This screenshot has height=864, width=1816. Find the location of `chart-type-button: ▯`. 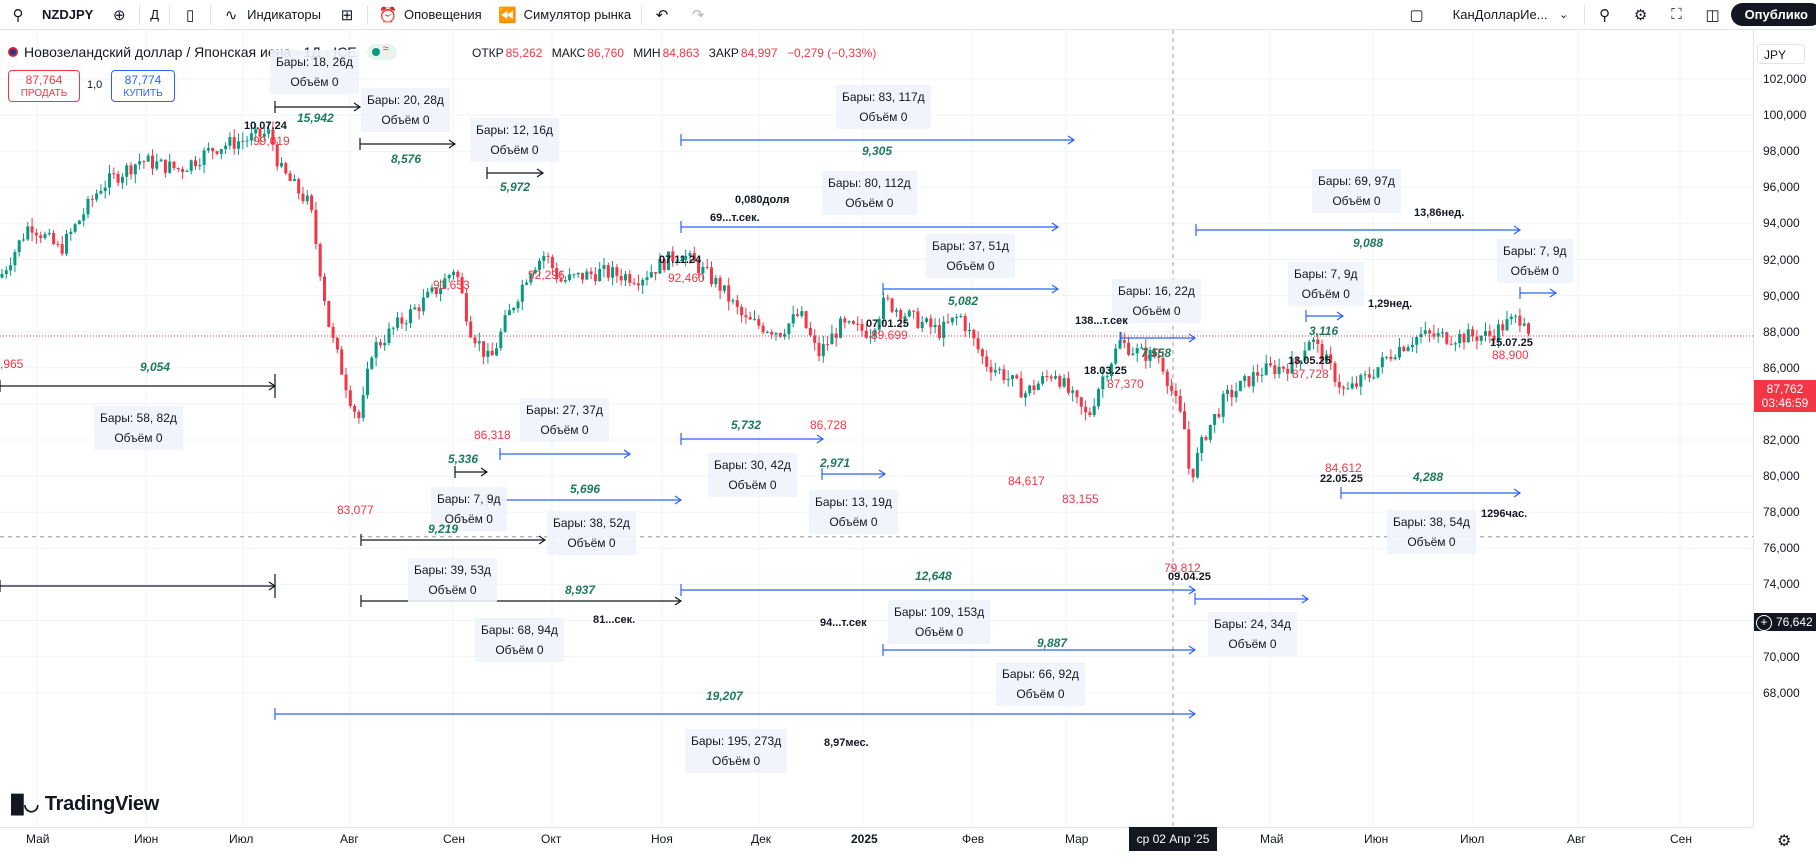

chart-type-button: ▯ is located at coordinates (190, 14).